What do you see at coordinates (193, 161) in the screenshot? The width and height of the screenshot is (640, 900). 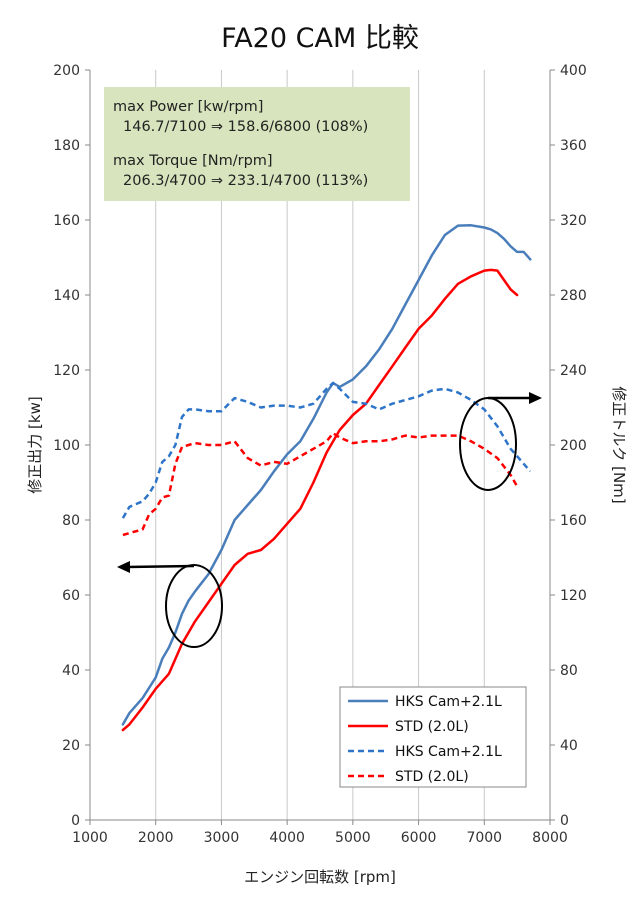 I see `annotation-line-3: max Torque [Nm/rpm]` at bounding box center [193, 161].